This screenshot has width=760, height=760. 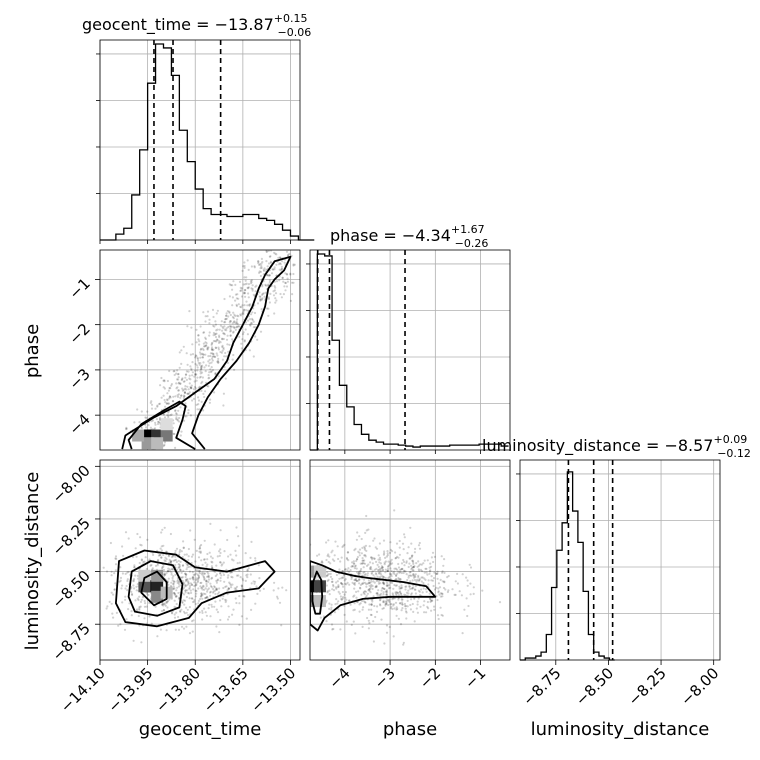 I want to click on title-luminosity-distance-plus: +0.09, so click(x=730, y=439).